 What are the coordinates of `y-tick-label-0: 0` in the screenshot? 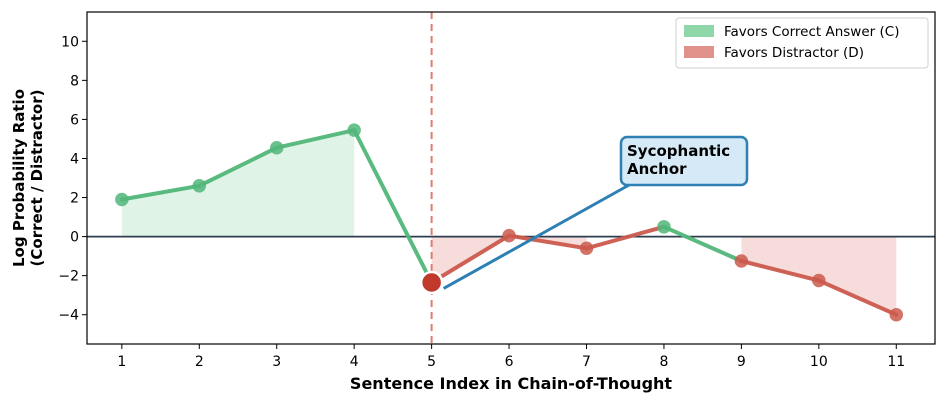 It's located at (74, 238).